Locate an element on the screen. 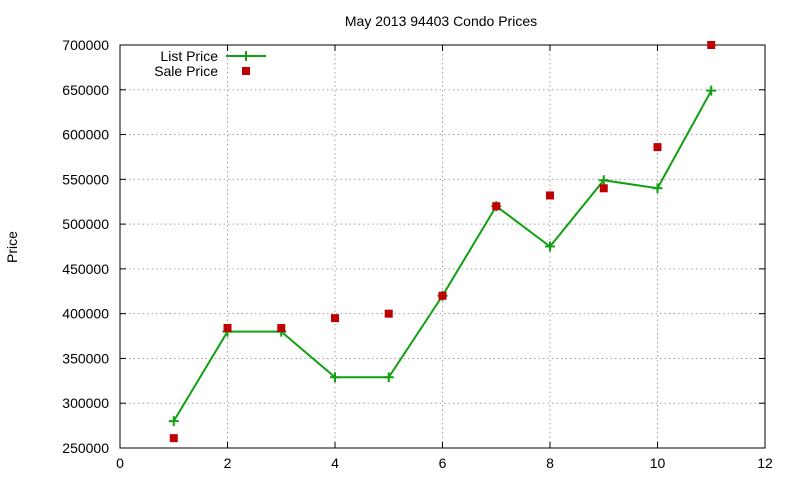 This screenshot has width=800, height=480. legend-marker-sale-price is located at coordinates (246, 71).